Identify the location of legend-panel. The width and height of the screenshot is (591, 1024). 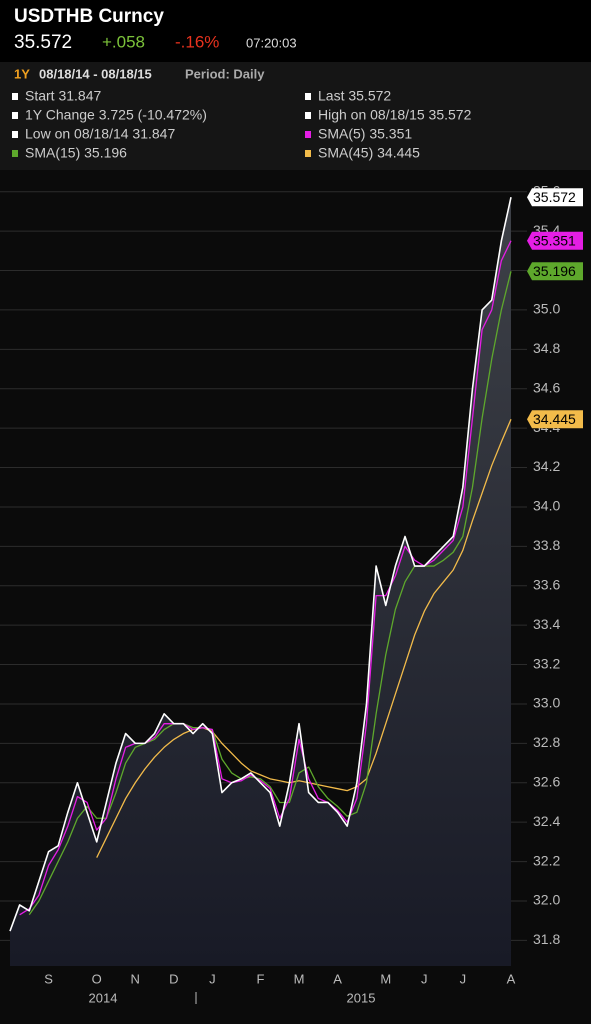
(295, 116).